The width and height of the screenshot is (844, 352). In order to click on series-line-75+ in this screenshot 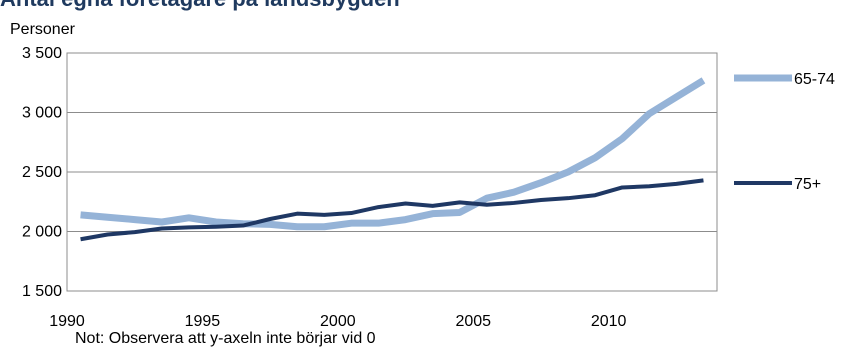, I will do `click(392, 210)`.